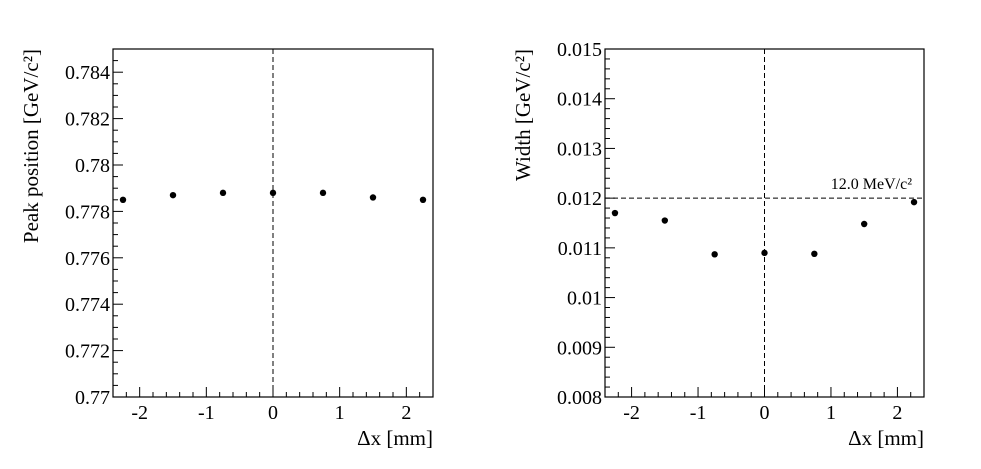 Image resolution: width=981 pixels, height=469 pixels. What do you see at coordinates (584, 299) in the screenshot?
I see `y-tick-label: 0.01` at bounding box center [584, 299].